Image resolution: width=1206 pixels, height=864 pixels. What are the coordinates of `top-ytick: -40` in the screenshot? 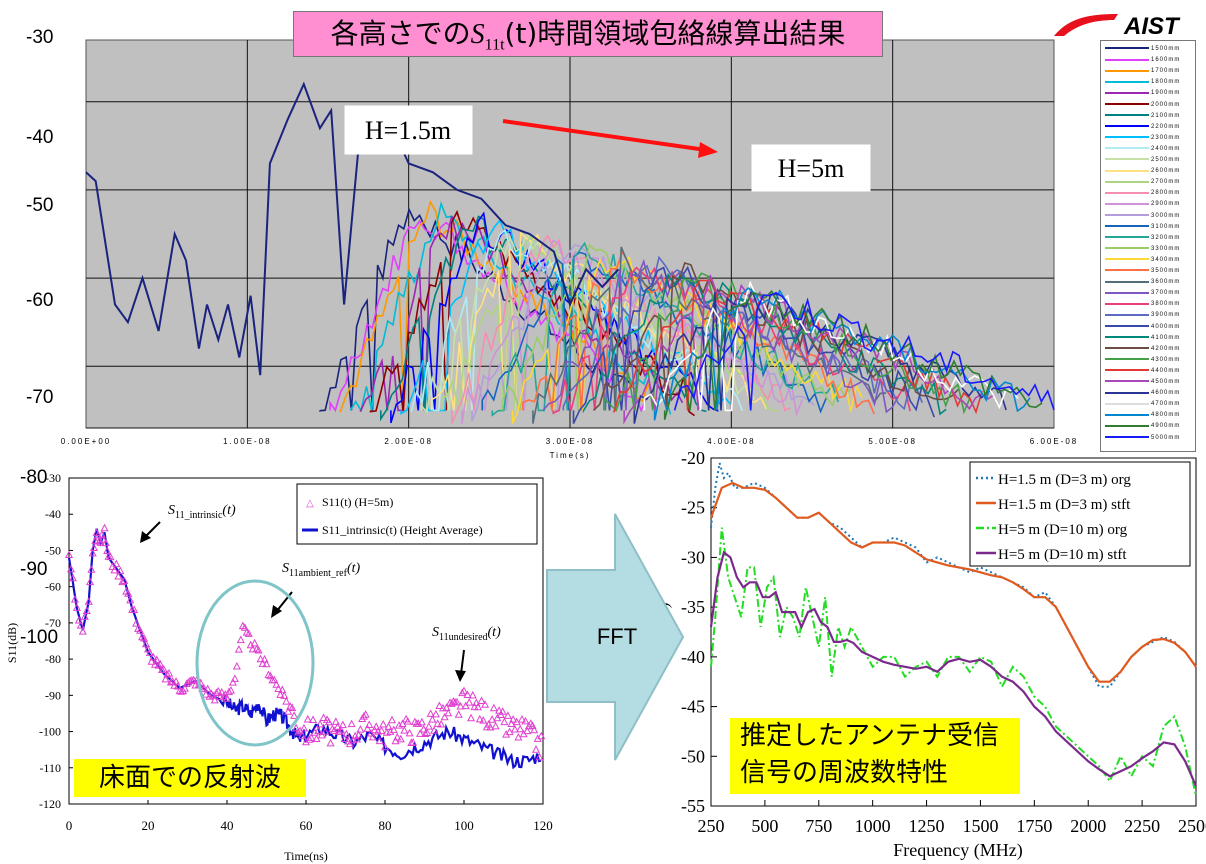 It's located at (39, 137).